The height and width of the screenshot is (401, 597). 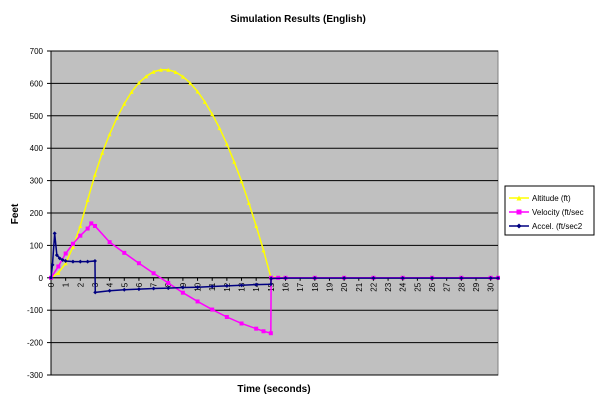 I want to click on x-tick-label: 20, so click(x=344, y=286).